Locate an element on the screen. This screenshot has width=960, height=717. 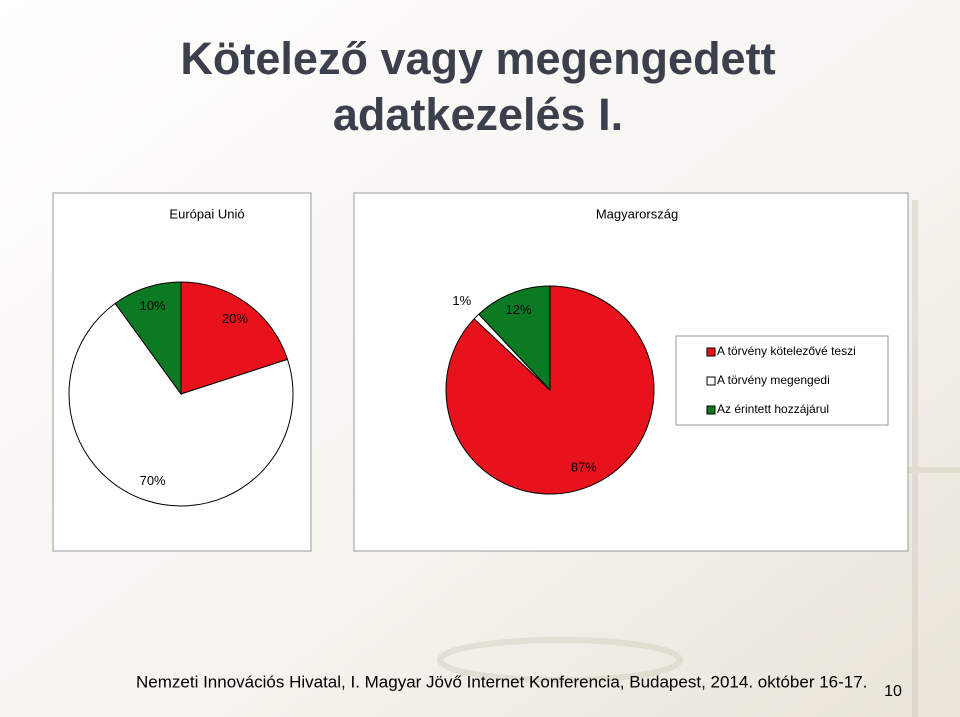
data-label: 87% is located at coordinates (584, 467).